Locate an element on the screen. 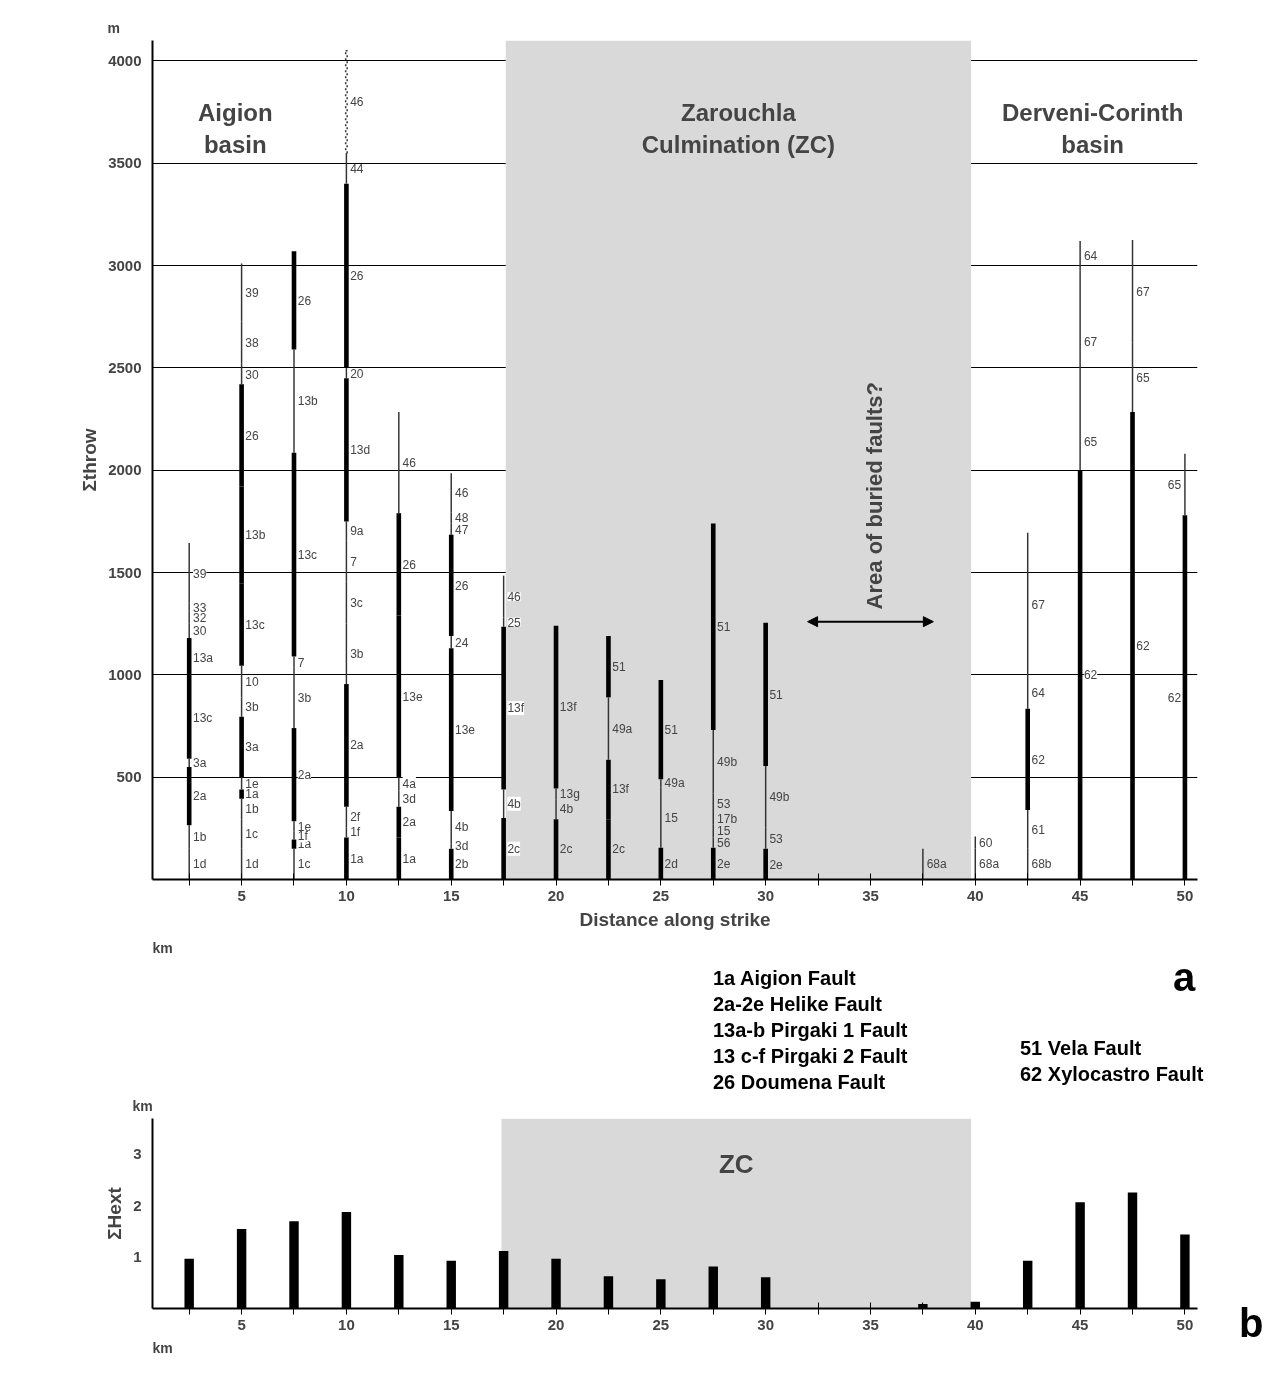 The image size is (1284, 1375). y-tick-label: 1 is located at coordinates (137, 1257).